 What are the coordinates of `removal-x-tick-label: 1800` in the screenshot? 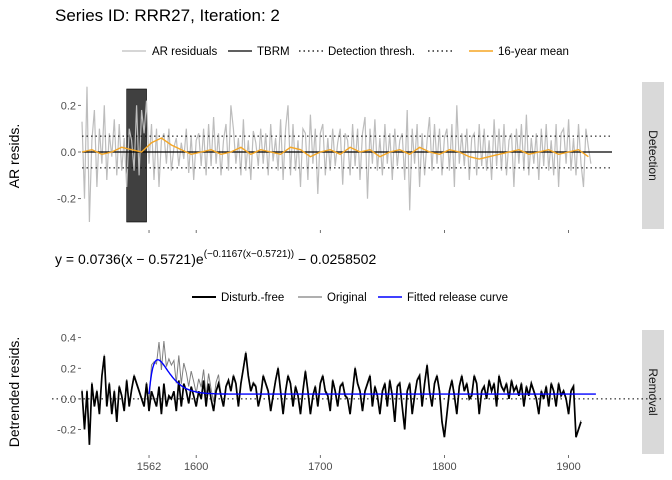 It's located at (444, 467).